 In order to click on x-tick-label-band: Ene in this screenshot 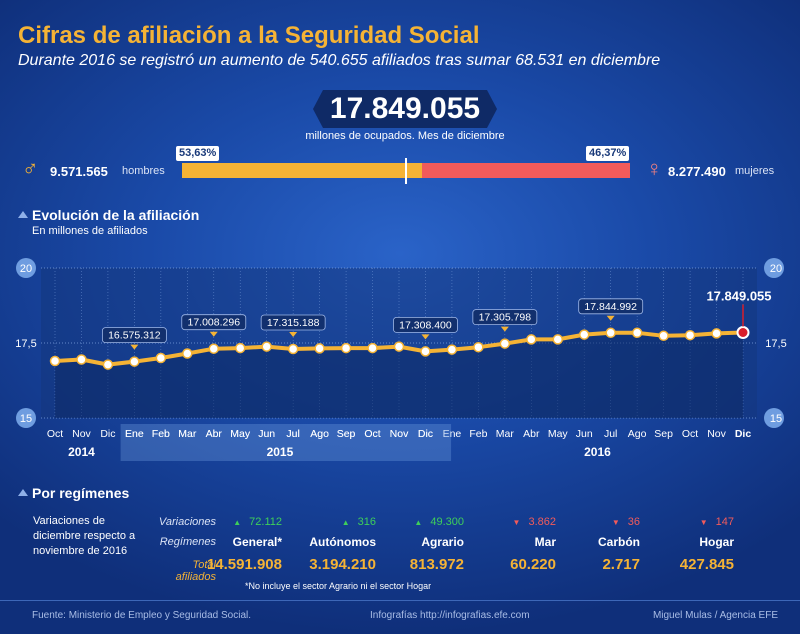, I will do `click(134, 434)`.